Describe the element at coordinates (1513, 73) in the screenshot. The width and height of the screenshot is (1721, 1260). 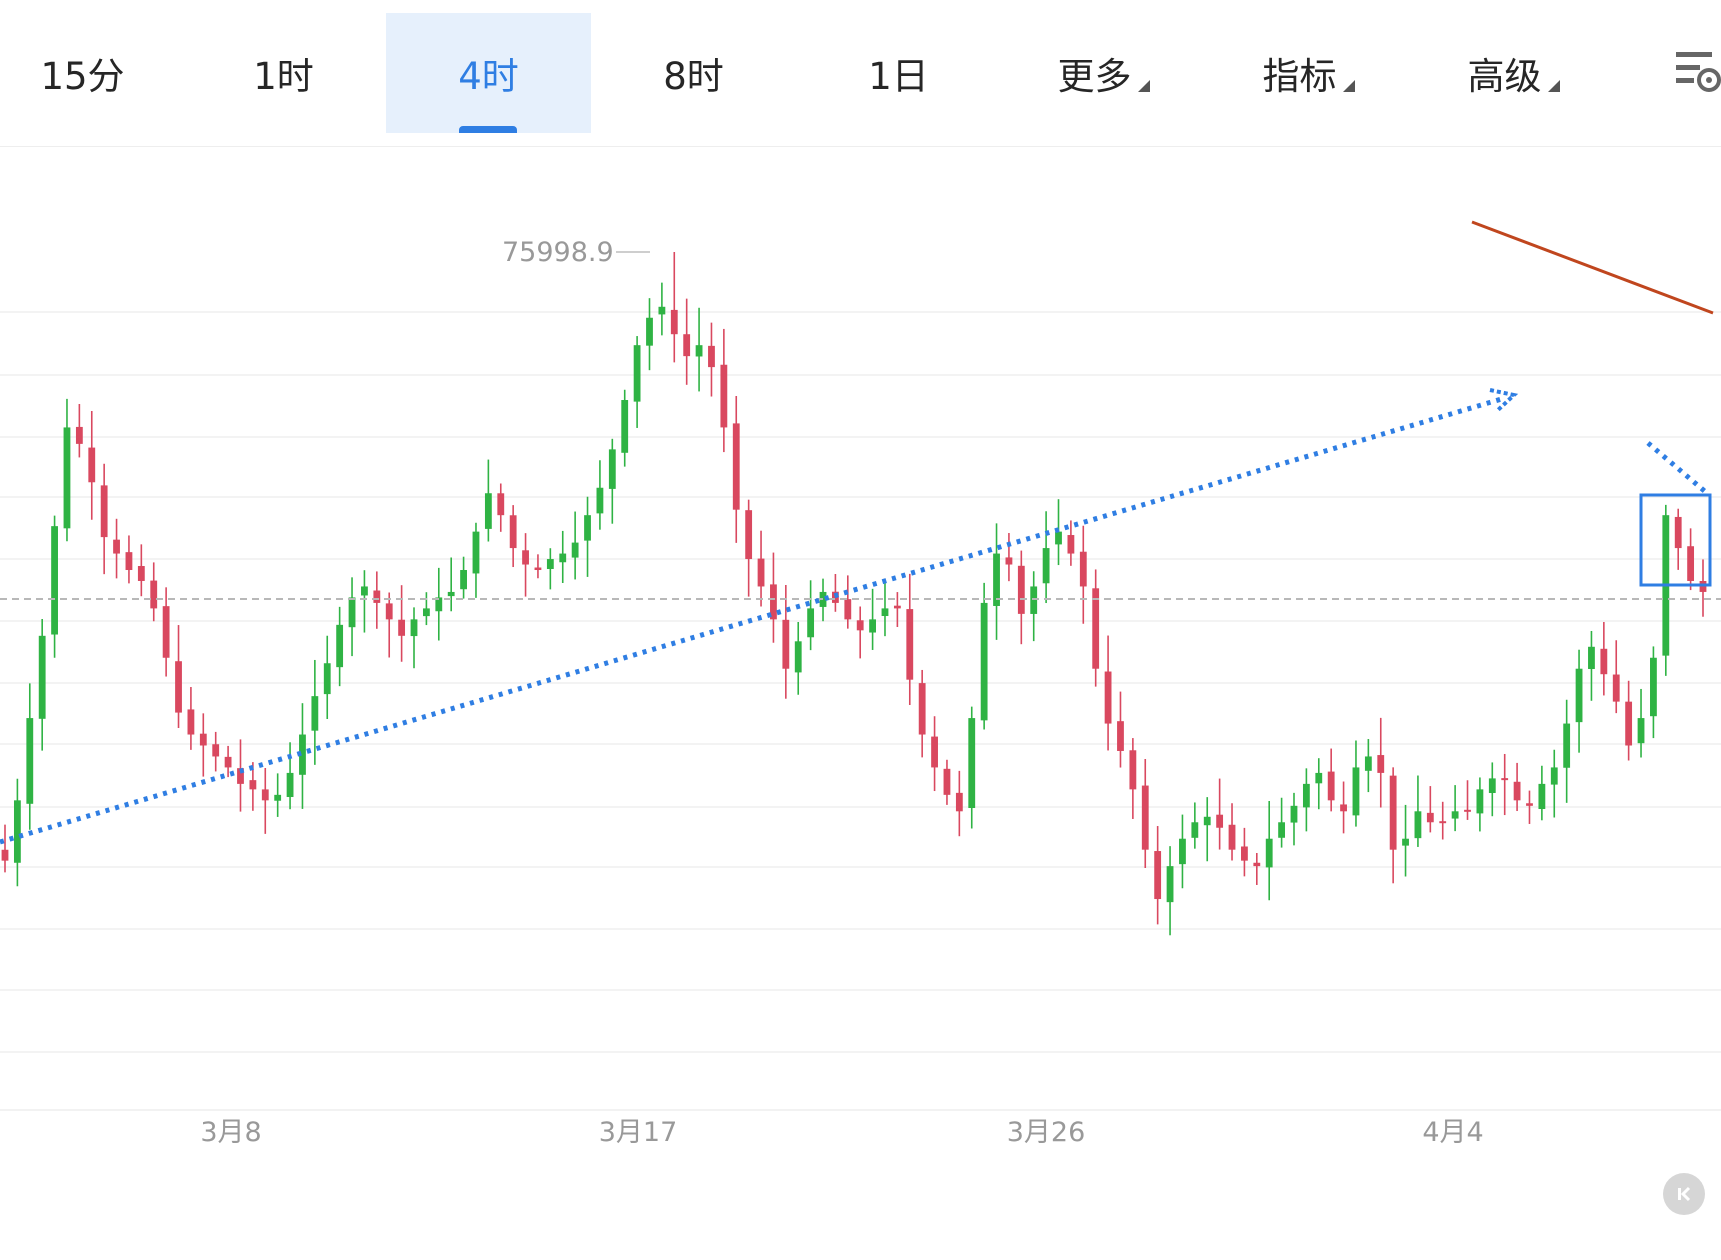
I see `tab-advanced: 高级` at that location.